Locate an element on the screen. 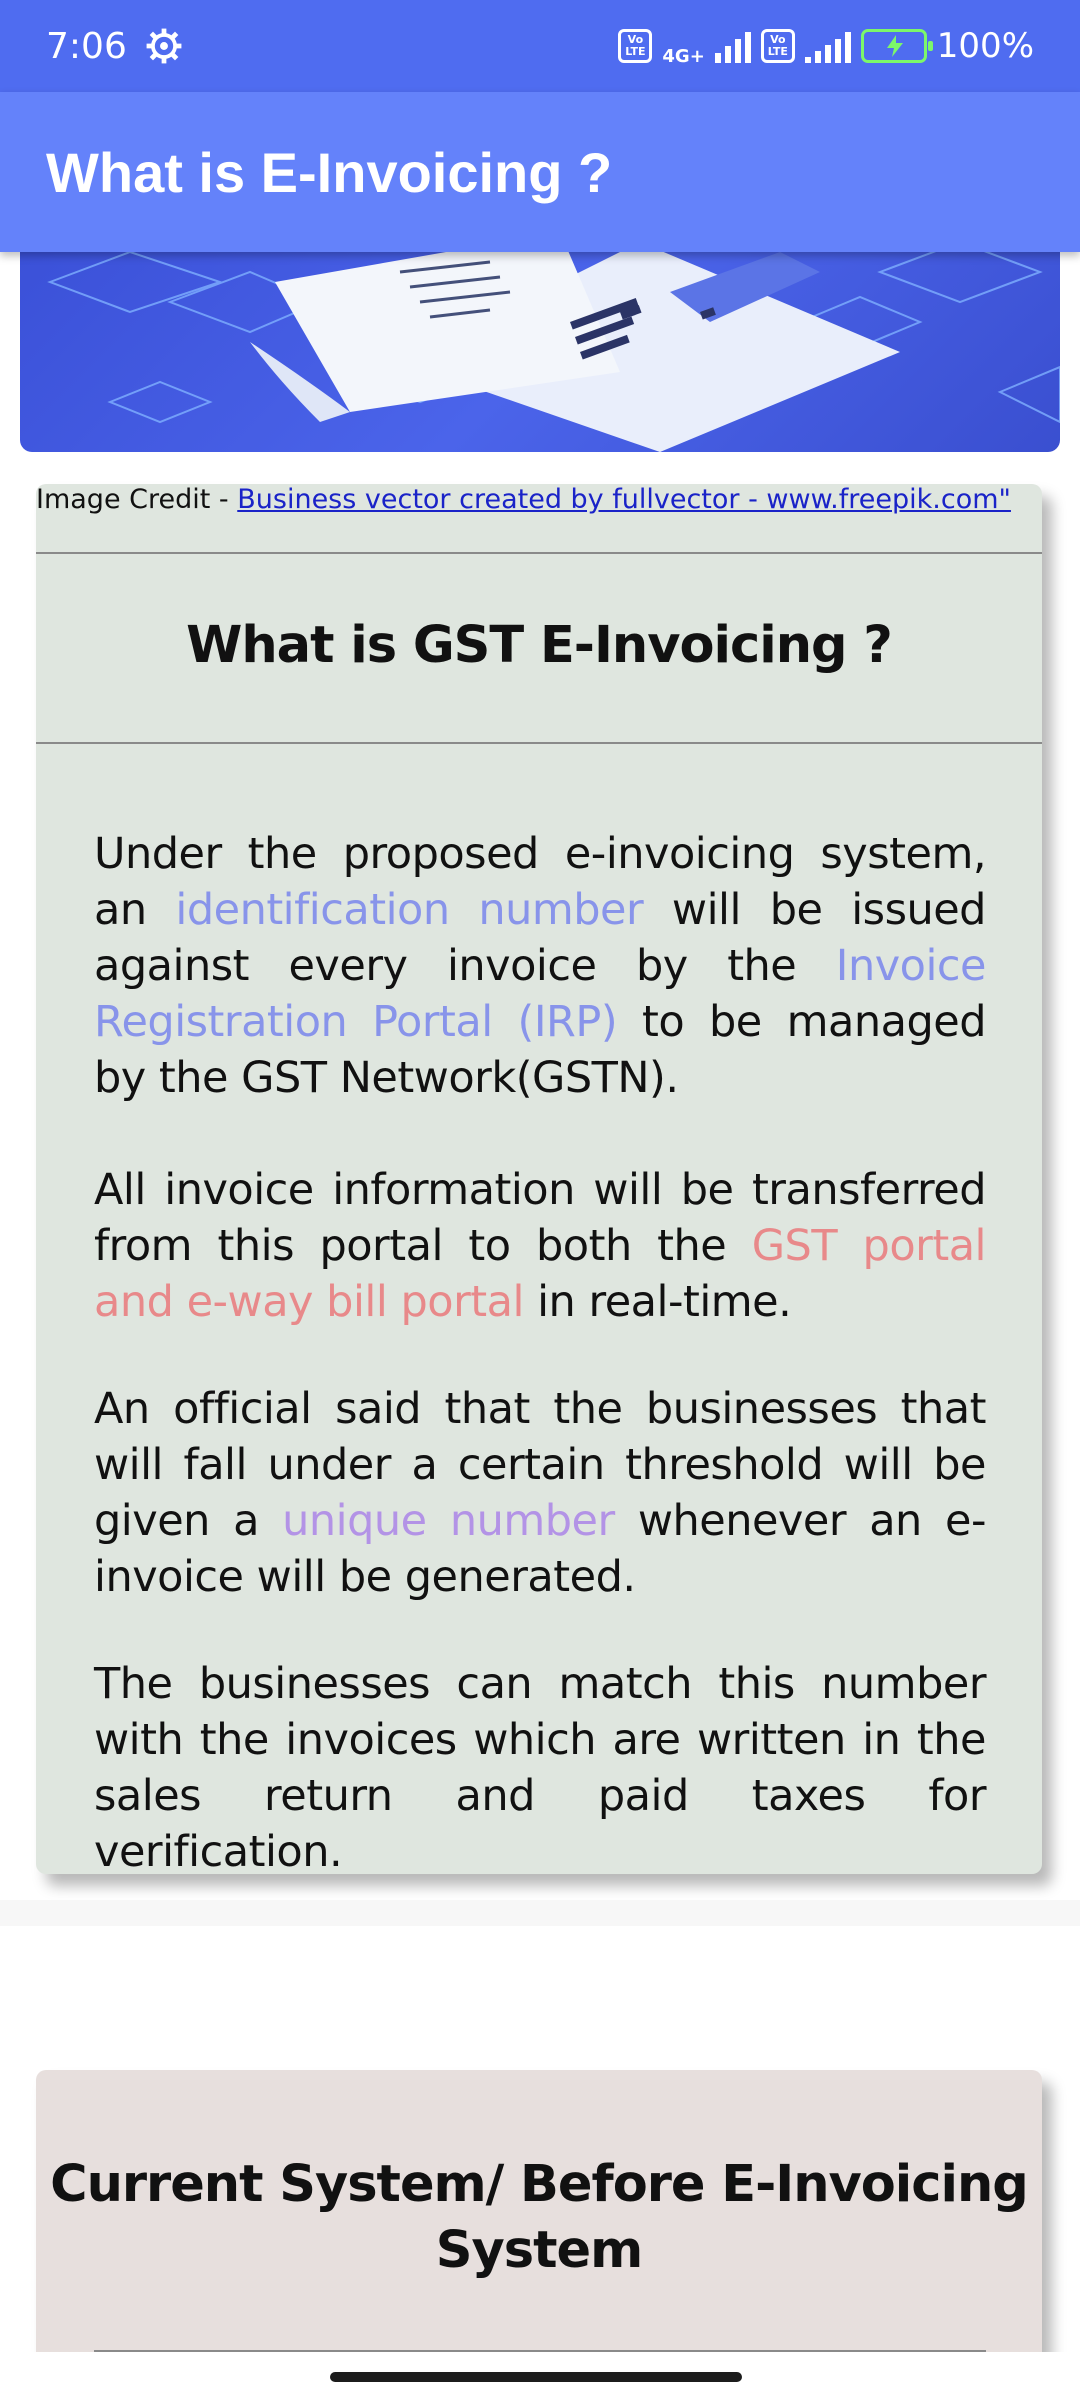 Image resolution: width=1080 pixels, height=2400 pixels. status-bar: 7:06 Vo LTE 4G+ Vo LTE 100% is located at coordinates (540, 46).